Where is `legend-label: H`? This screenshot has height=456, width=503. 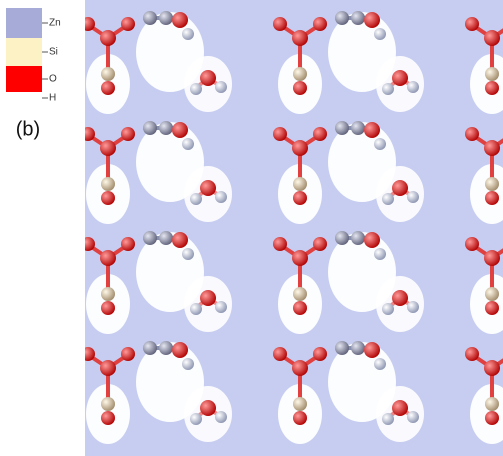
legend-label: H is located at coordinates (52, 98).